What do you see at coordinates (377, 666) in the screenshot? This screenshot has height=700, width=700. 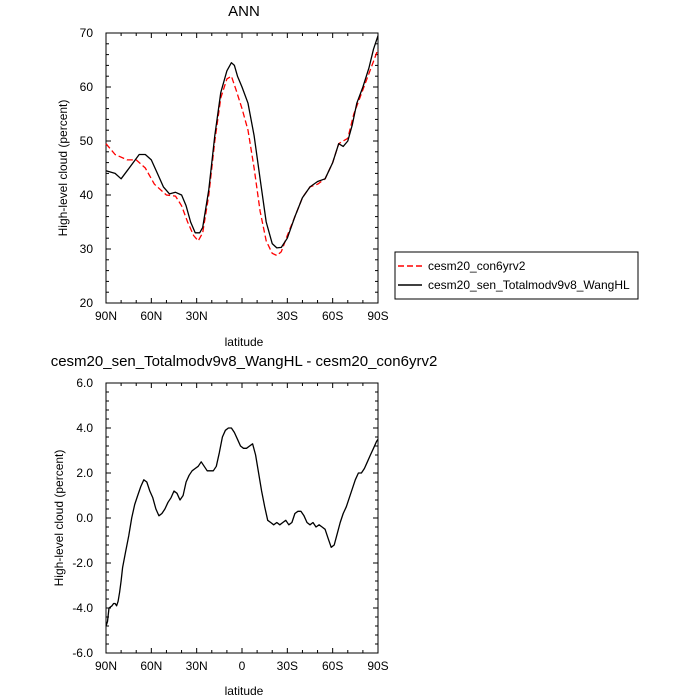 I see `bottom-x-tick-label: 90S` at bounding box center [377, 666].